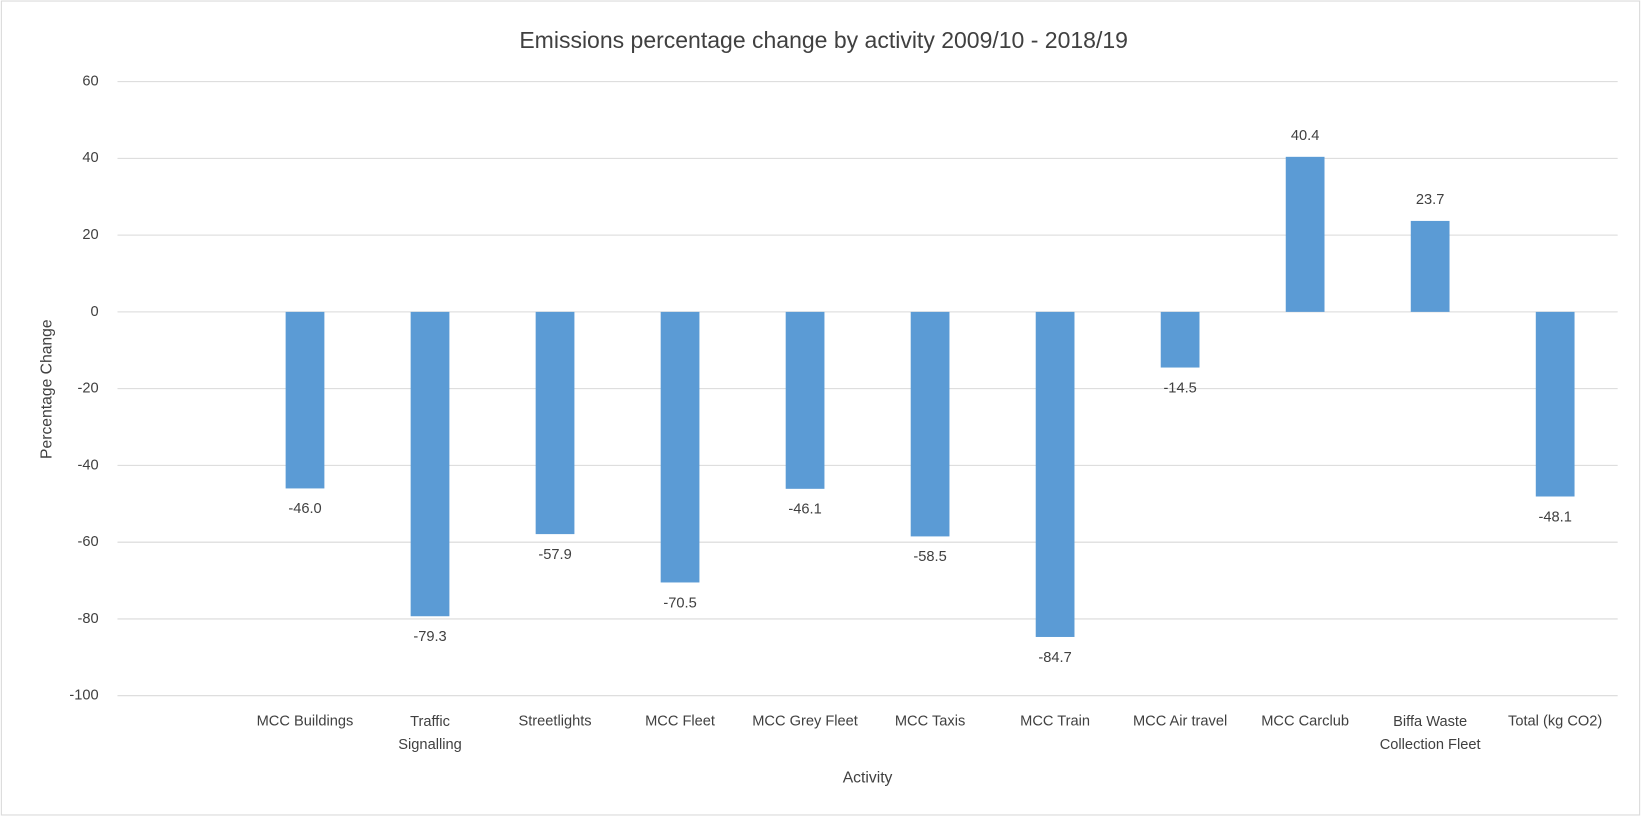  Describe the element at coordinates (88, 389) in the screenshot. I see `y-tick-label: -20` at that location.